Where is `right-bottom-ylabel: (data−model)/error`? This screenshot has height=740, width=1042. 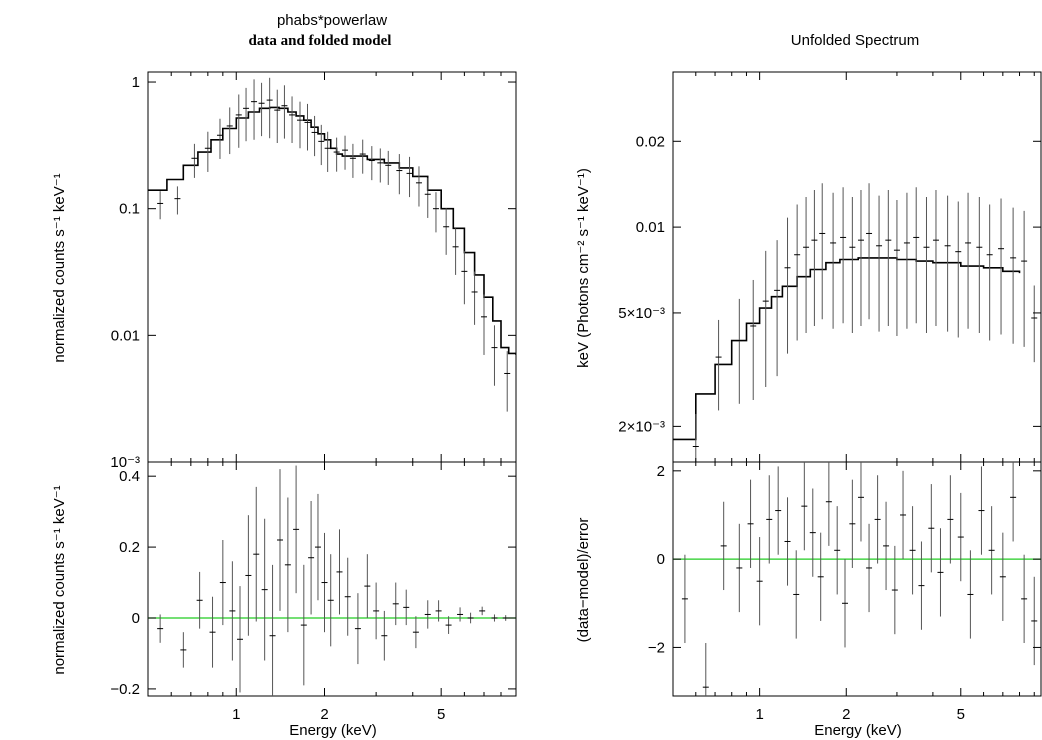 right-bottom-ylabel: (data−model)/error is located at coordinates (583, 580).